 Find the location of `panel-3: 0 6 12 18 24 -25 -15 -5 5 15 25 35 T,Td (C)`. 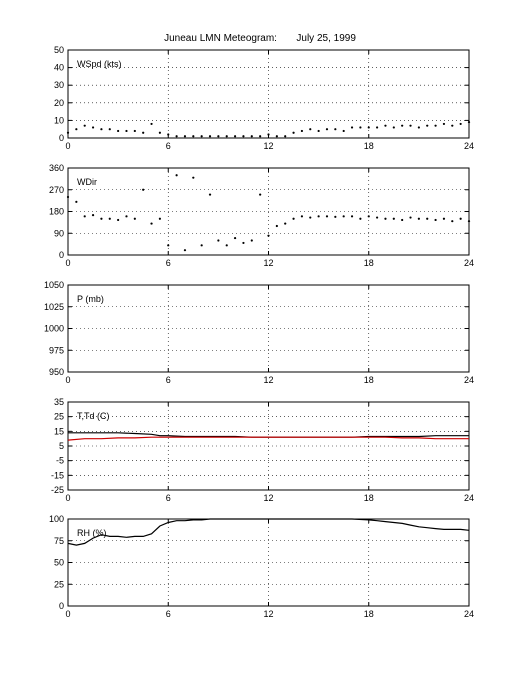

panel-3: 0 6 12 18 24 -25 -15 -5 5 15 25 35 T,Td (C) is located at coordinates (262, 450).